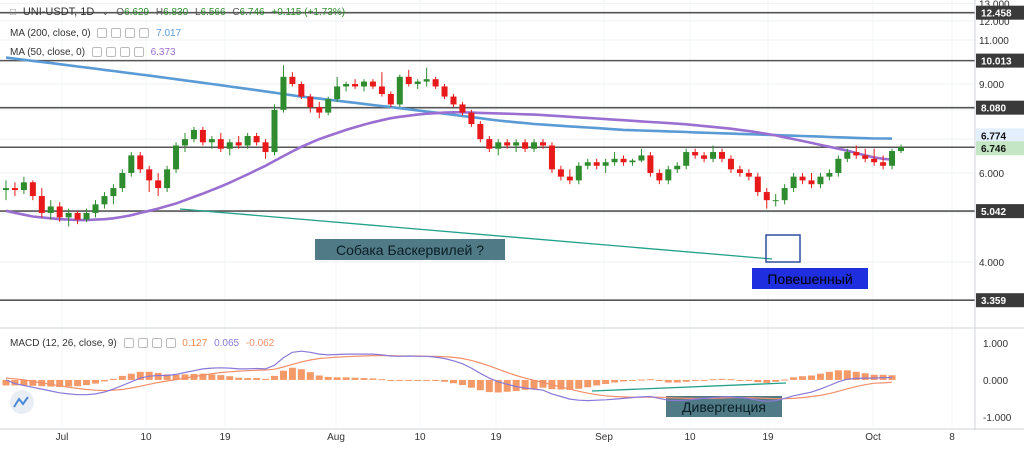  What do you see at coordinates (991, 85) in the screenshot?
I see `price-tick-label: 9.000` at bounding box center [991, 85].